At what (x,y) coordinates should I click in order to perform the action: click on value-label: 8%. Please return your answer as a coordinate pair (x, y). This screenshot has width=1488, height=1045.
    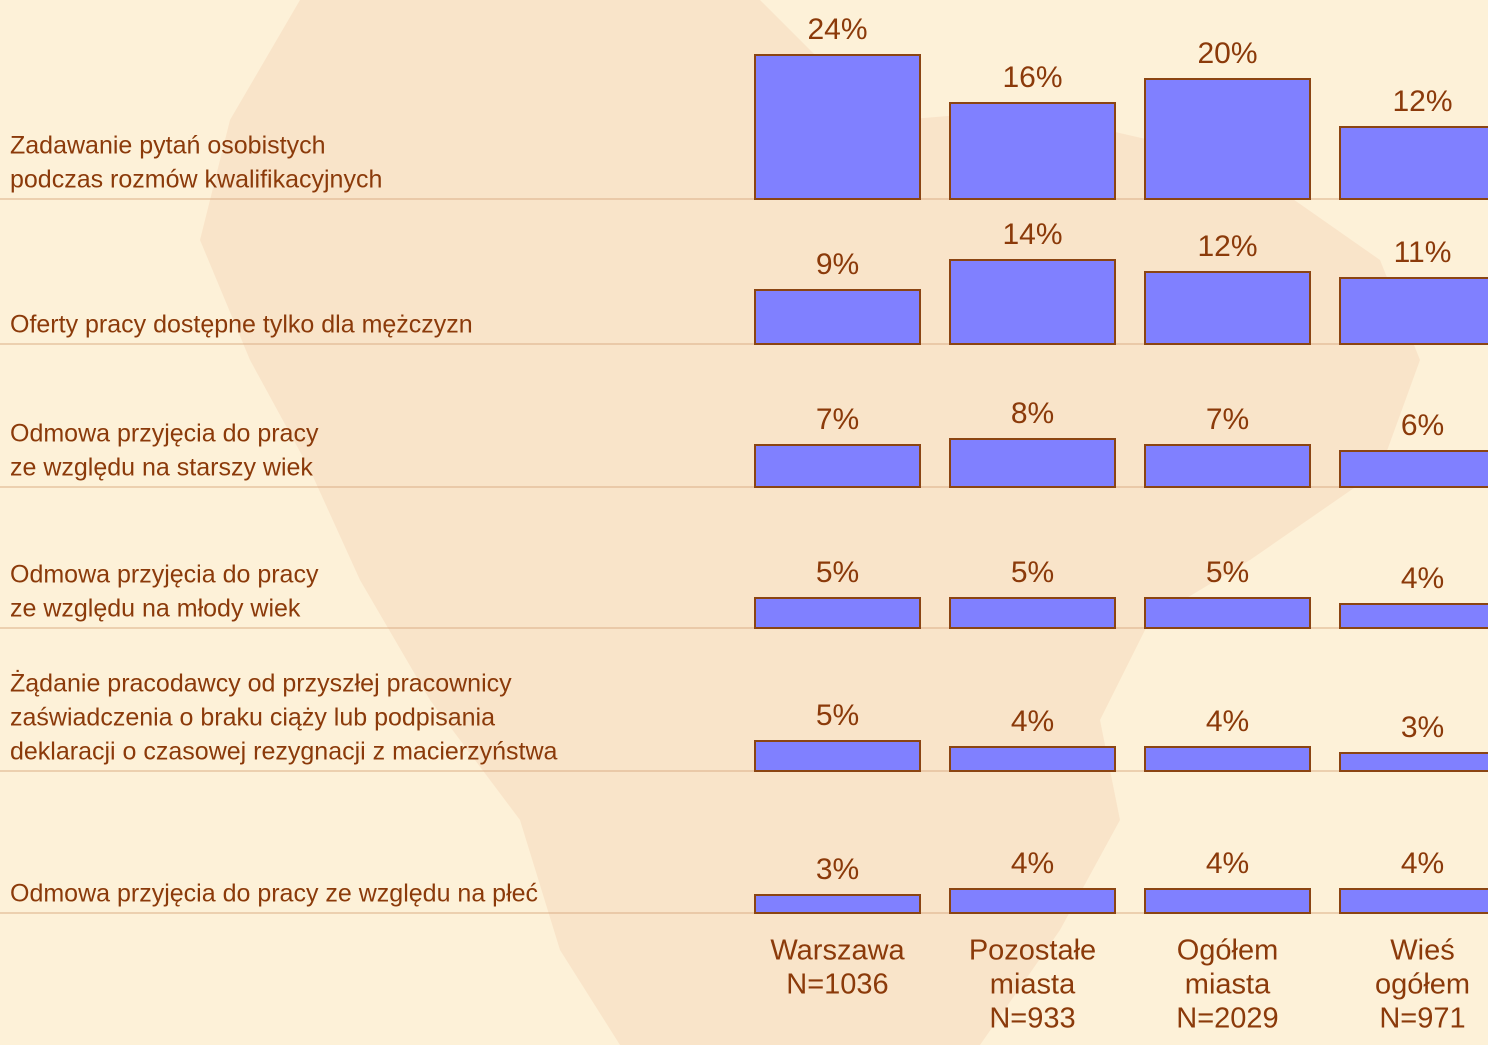
    Looking at the image, I should click on (1032, 413).